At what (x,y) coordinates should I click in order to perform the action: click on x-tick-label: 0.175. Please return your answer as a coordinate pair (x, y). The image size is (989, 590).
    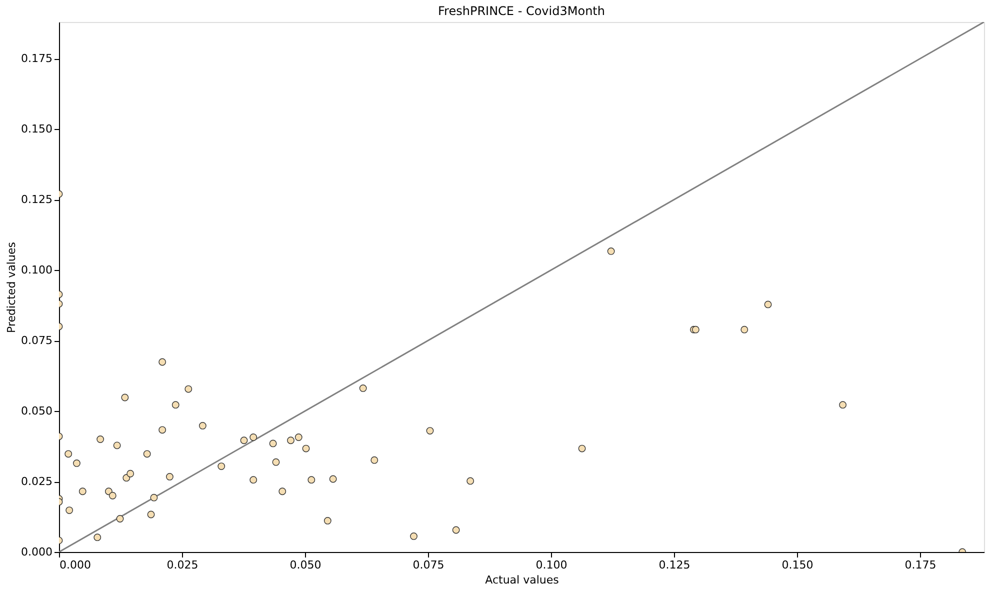
    Looking at the image, I should click on (920, 565).